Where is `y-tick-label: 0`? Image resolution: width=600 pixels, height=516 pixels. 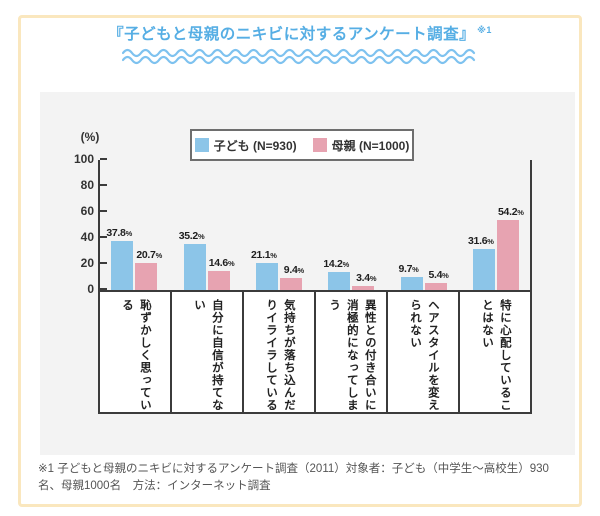 y-tick-label: 0 is located at coordinates (90, 289).